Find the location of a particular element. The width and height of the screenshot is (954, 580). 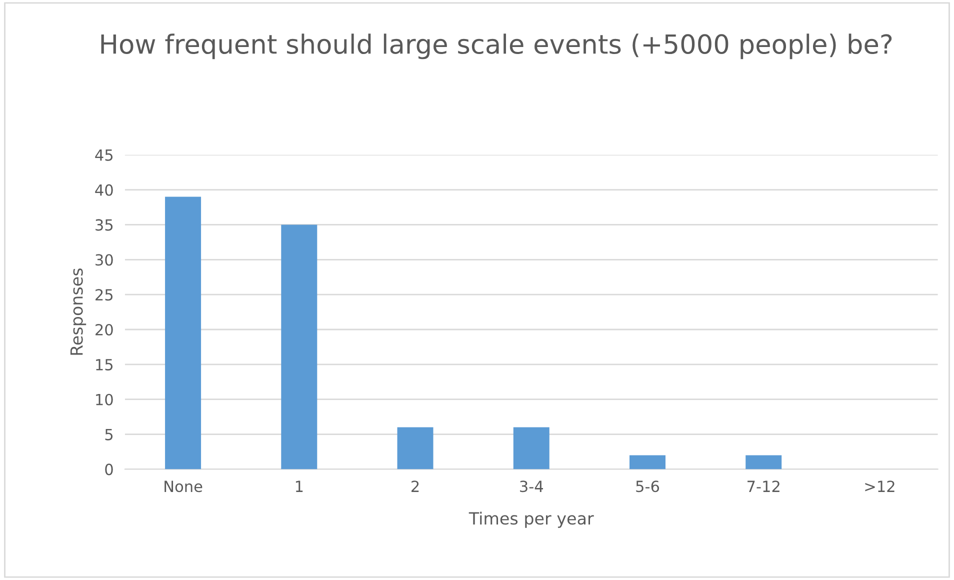

y-axis-title: Responses is located at coordinates (78, 311).